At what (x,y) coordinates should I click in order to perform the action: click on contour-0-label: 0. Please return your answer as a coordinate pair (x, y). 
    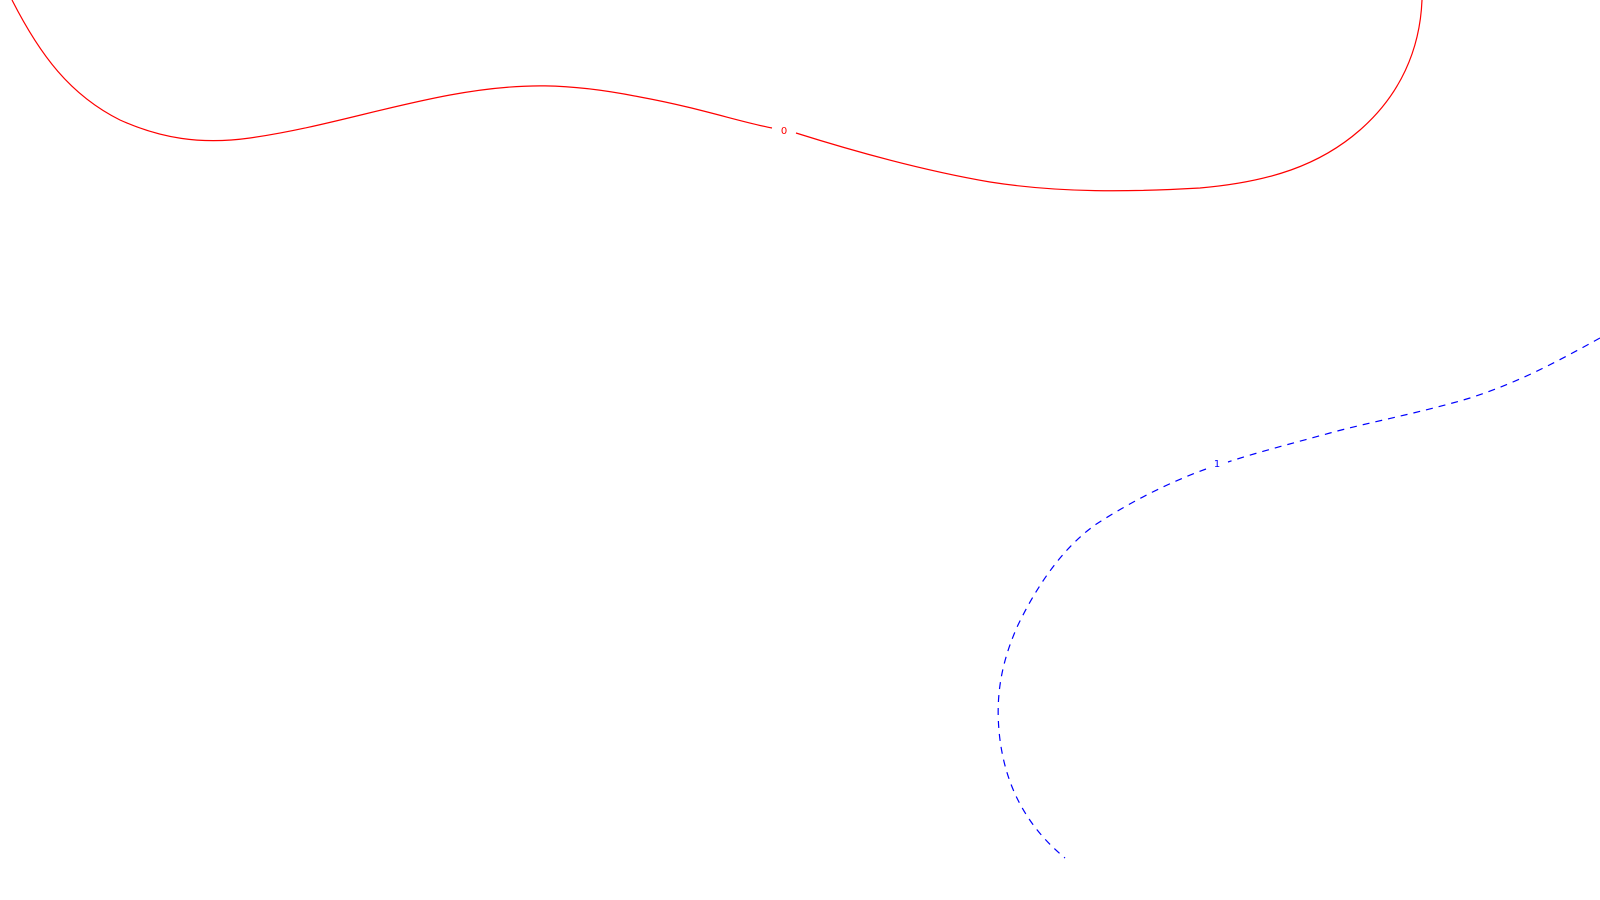
    Looking at the image, I should click on (784, 131).